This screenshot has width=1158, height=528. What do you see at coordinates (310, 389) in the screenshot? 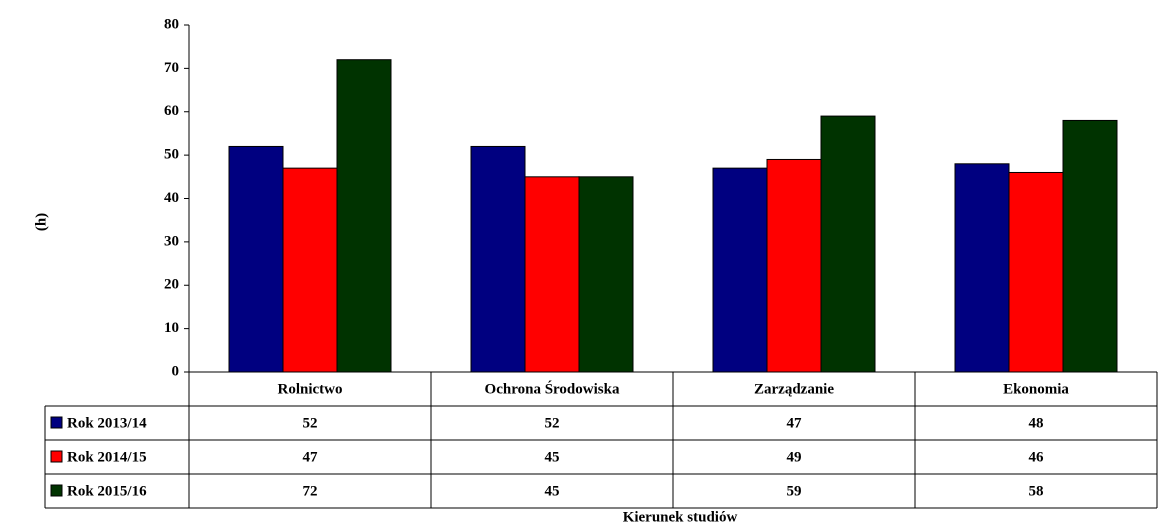
I see `x-tick-label: Rolnictwo` at bounding box center [310, 389].